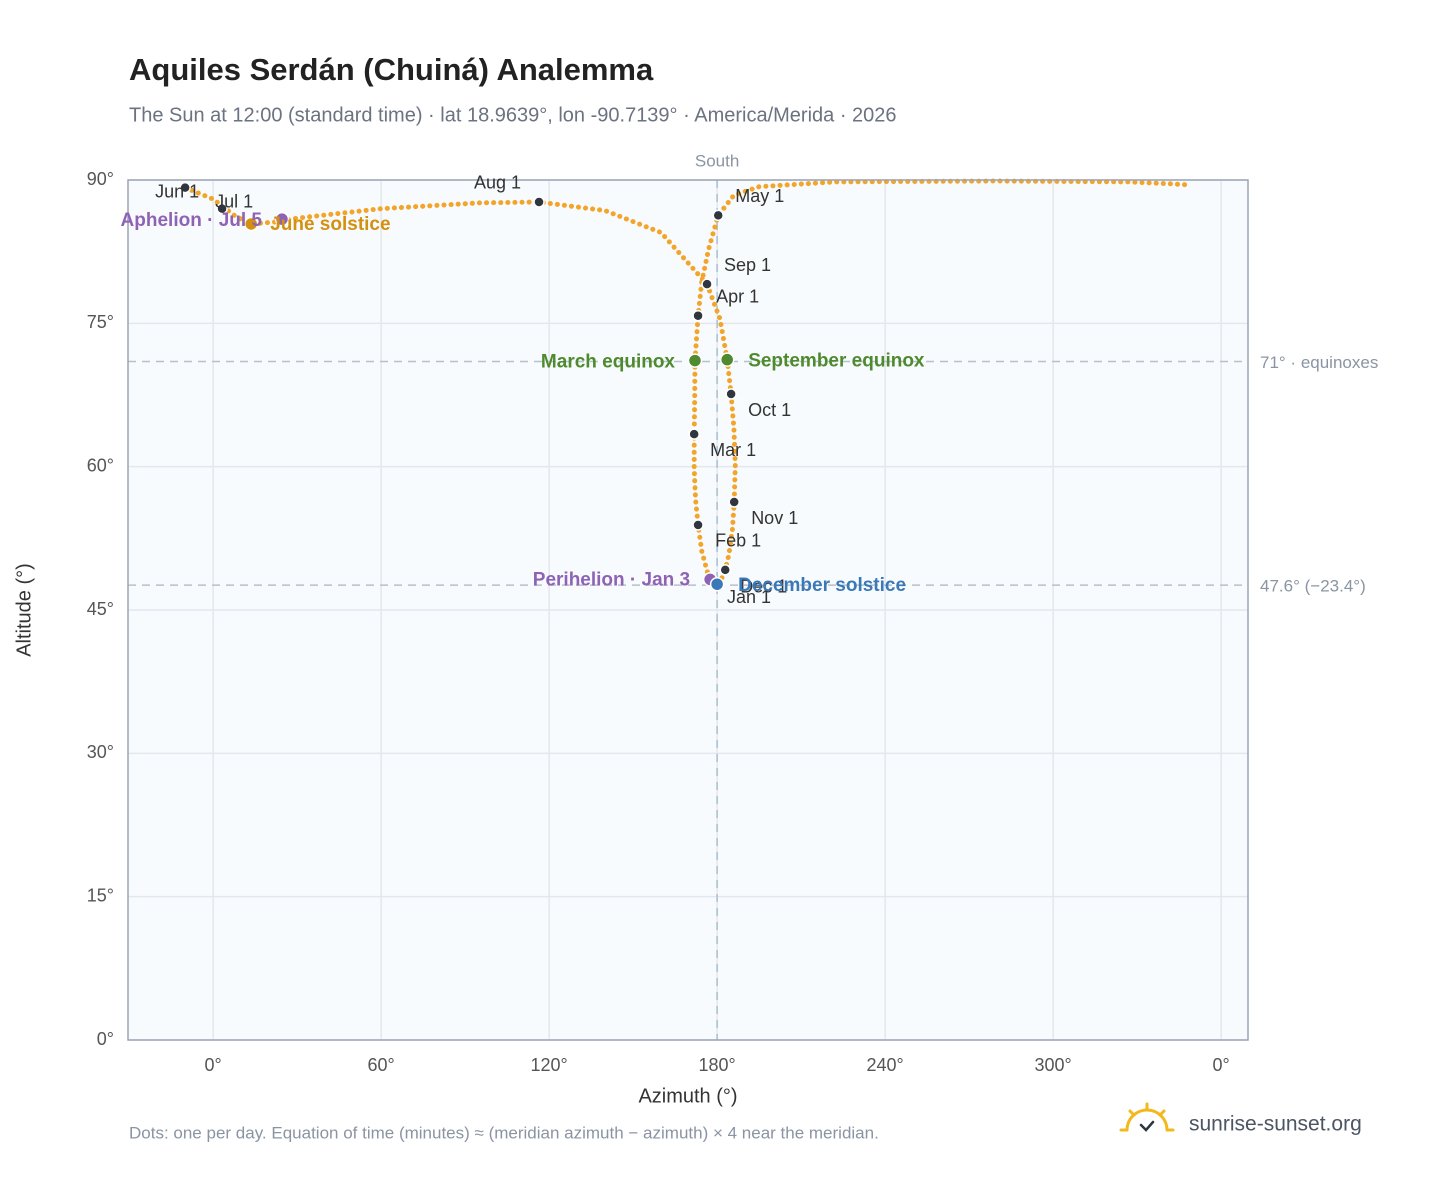 This screenshot has height=1188, width=1448. What do you see at coordinates (749, 597) in the screenshot?
I see `month-label: Jan 1` at bounding box center [749, 597].